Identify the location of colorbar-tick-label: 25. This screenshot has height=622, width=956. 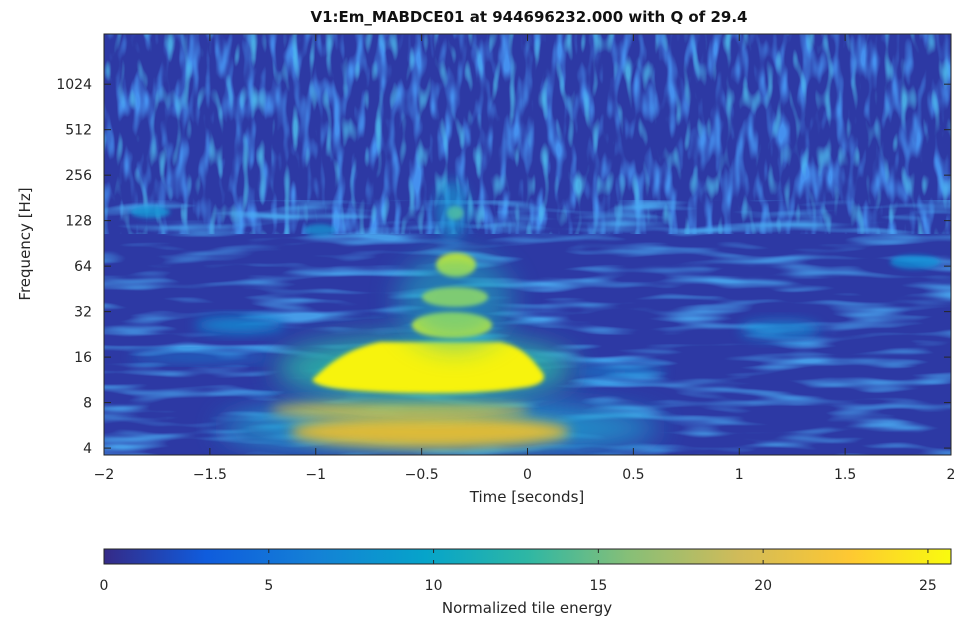
(928, 586).